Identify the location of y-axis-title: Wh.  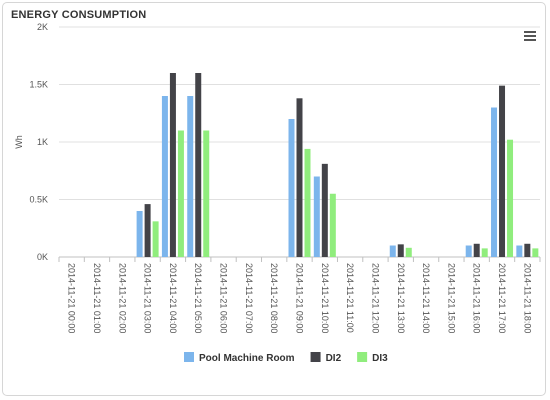
(19, 142).